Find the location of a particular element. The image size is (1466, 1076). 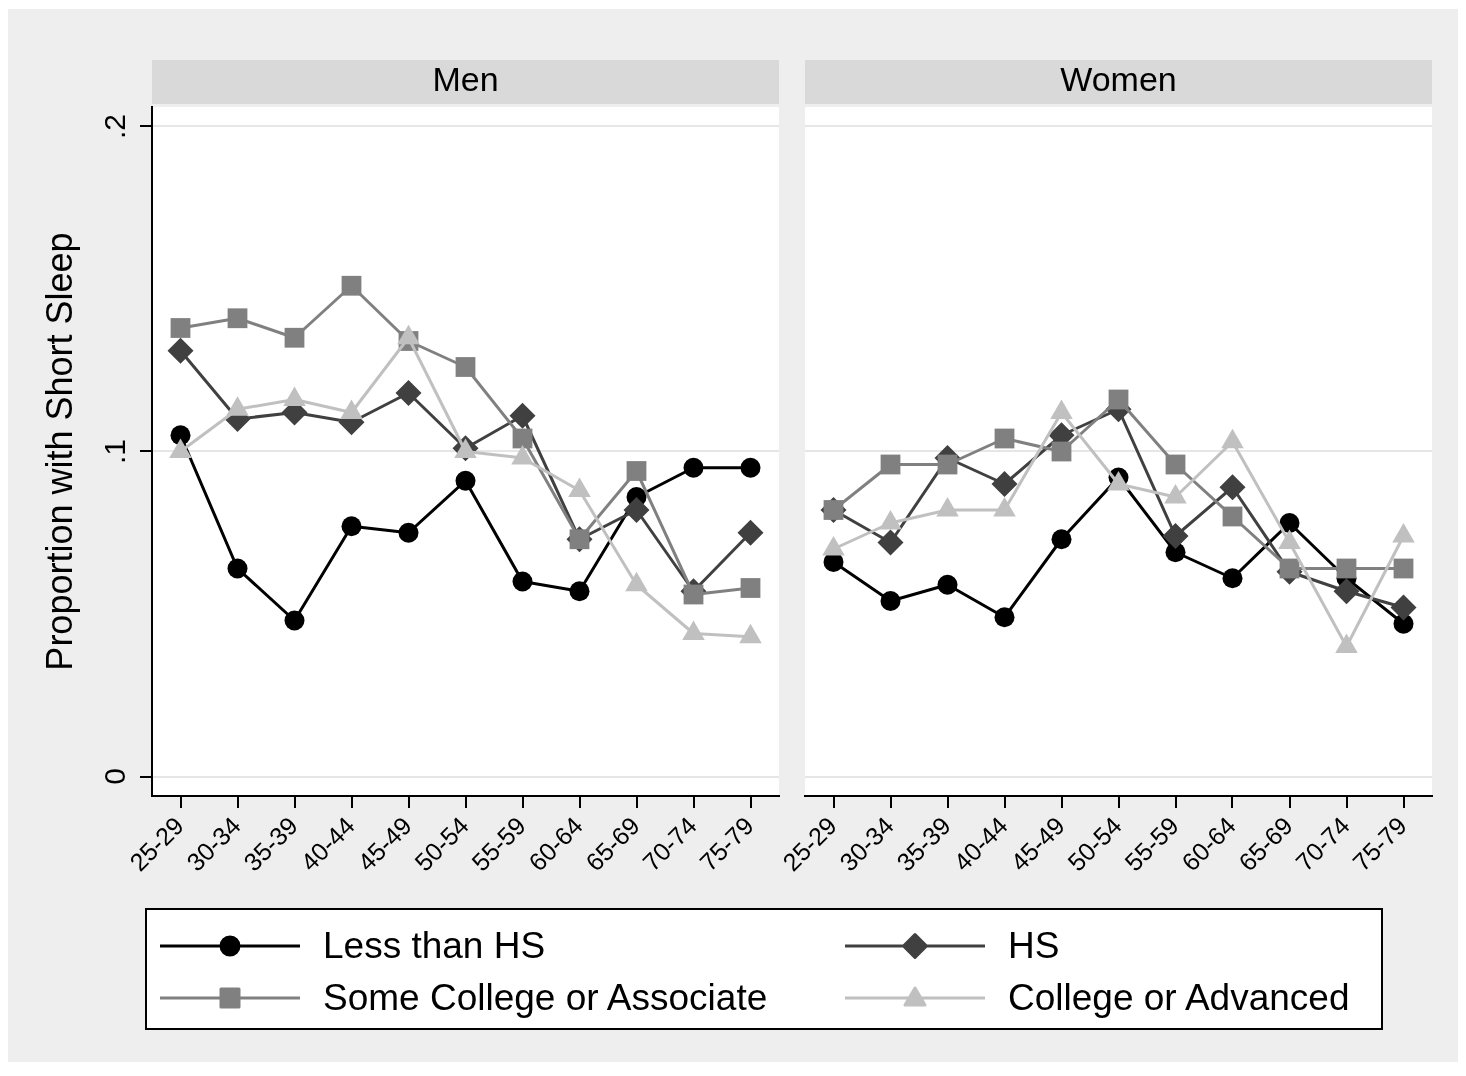

y-tick-label: 0 is located at coordinates (114, 776).